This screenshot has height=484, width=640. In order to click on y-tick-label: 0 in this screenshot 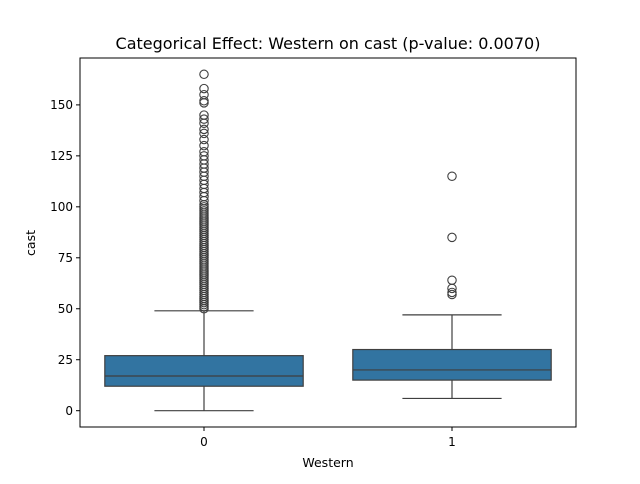, I will do `click(69, 411)`.